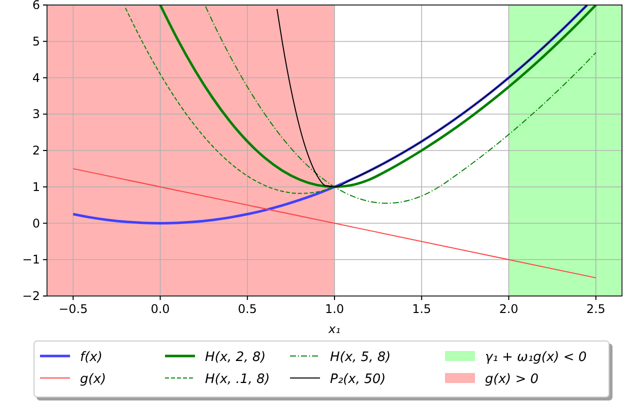  Describe the element at coordinates (36, 41) in the screenshot. I see `y-tick-label: 5` at that location.